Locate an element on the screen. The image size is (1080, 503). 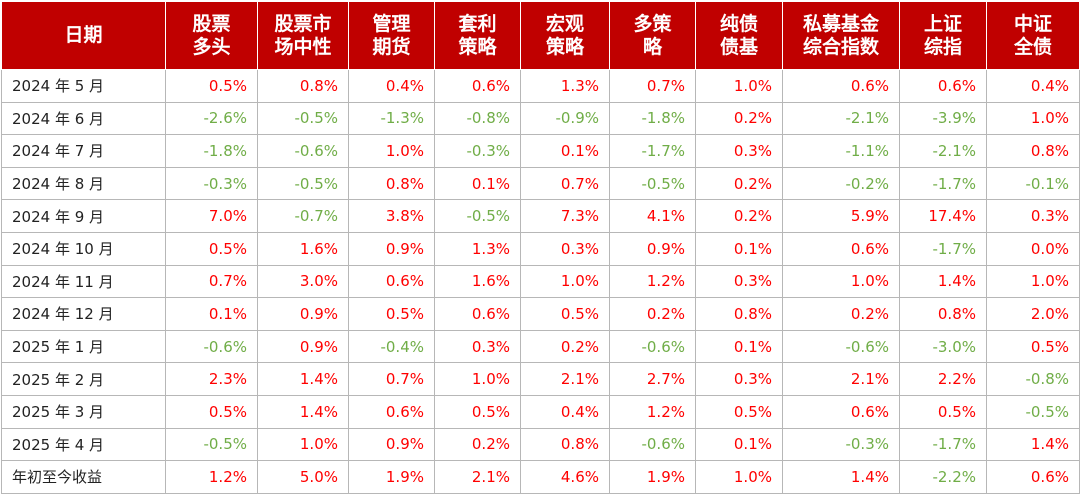
date-cell: 2024 年 10 月 is located at coordinates (83, 248).